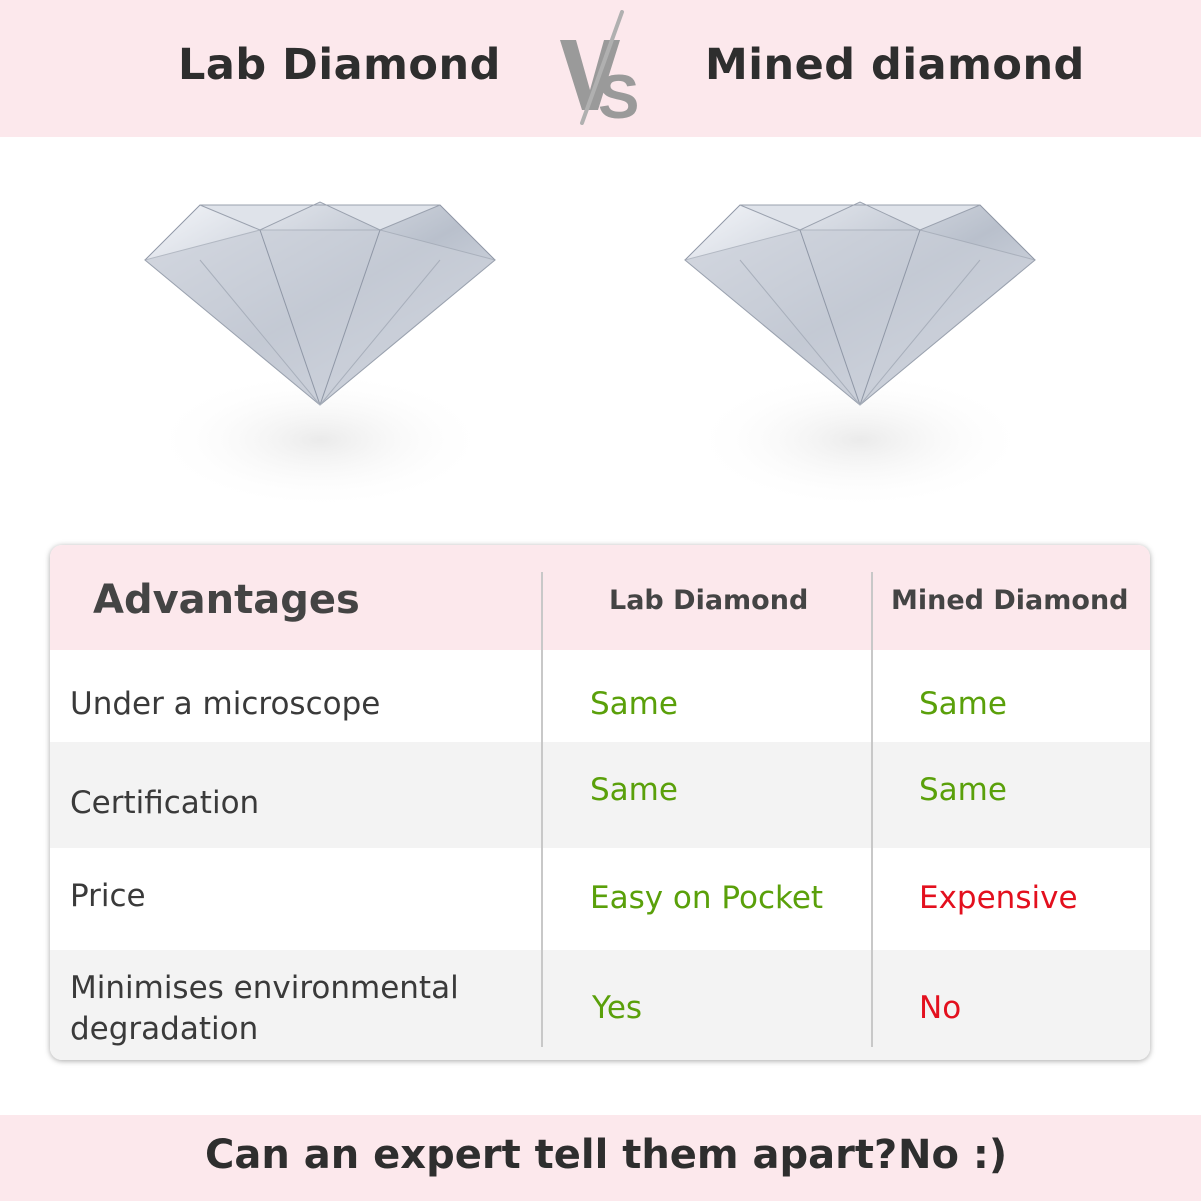 Image resolution: width=1201 pixels, height=1201 pixels. What do you see at coordinates (860, 355) in the screenshot?
I see `mined-diamond-image` at bounding box center [860, 355].